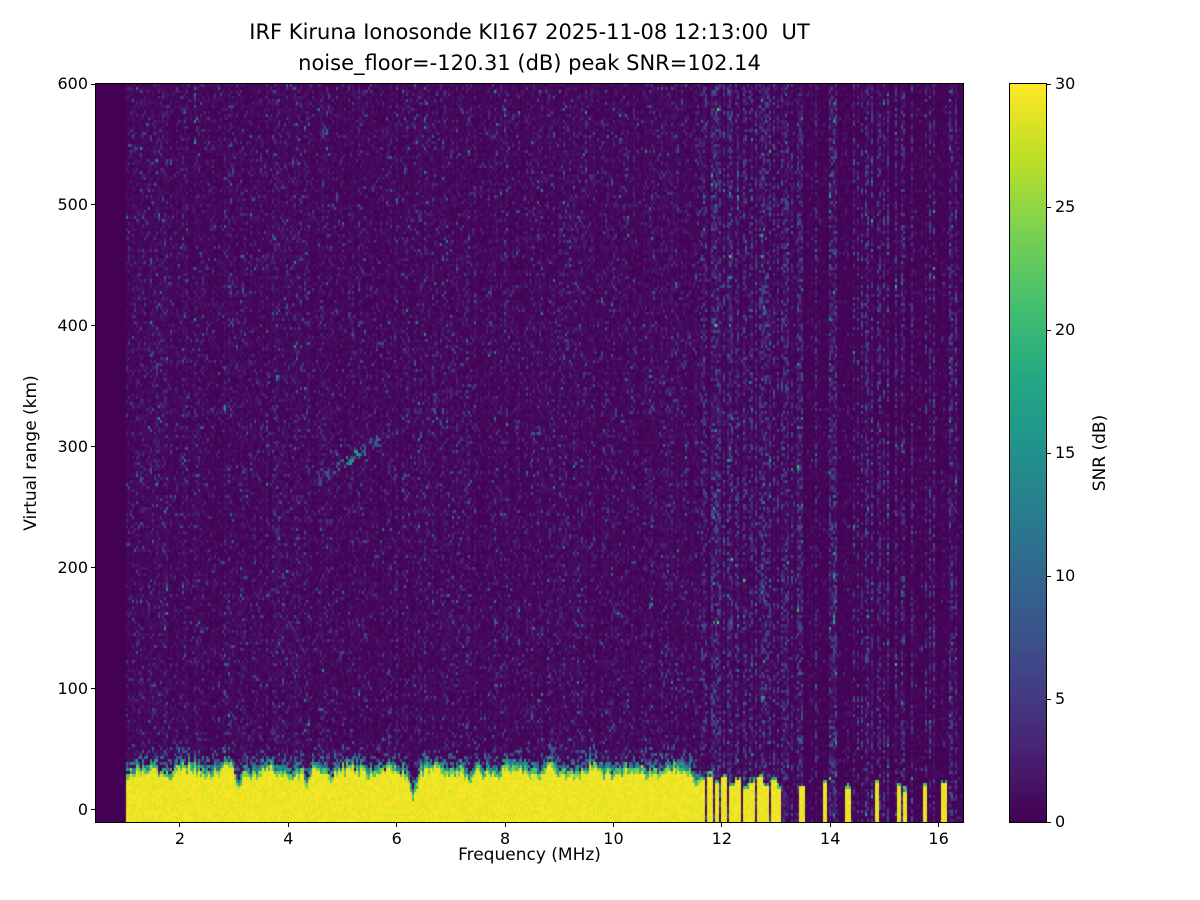  I want to click on x-tick-label-2: 2, so click(180, 838).